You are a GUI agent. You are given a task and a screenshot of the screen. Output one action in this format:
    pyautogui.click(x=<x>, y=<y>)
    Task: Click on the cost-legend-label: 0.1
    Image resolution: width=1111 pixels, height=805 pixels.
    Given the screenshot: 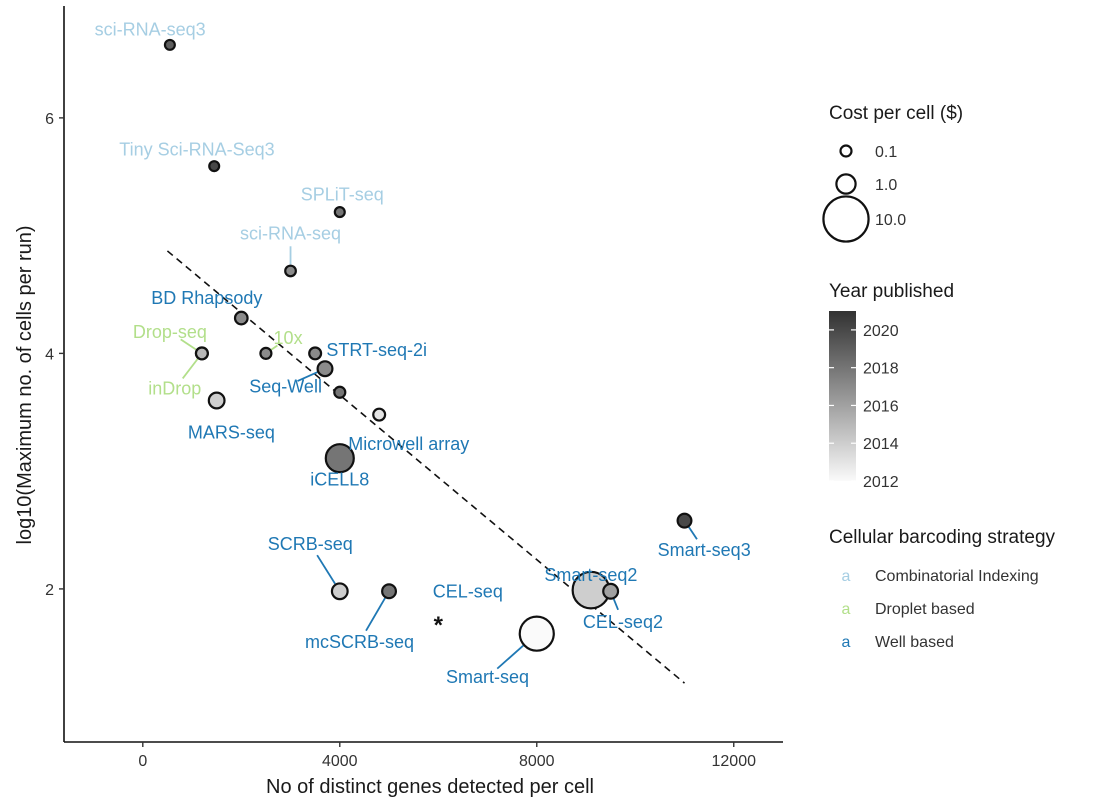 What is the action you would take?
    pyautogui.click(x=886, y=152)
    